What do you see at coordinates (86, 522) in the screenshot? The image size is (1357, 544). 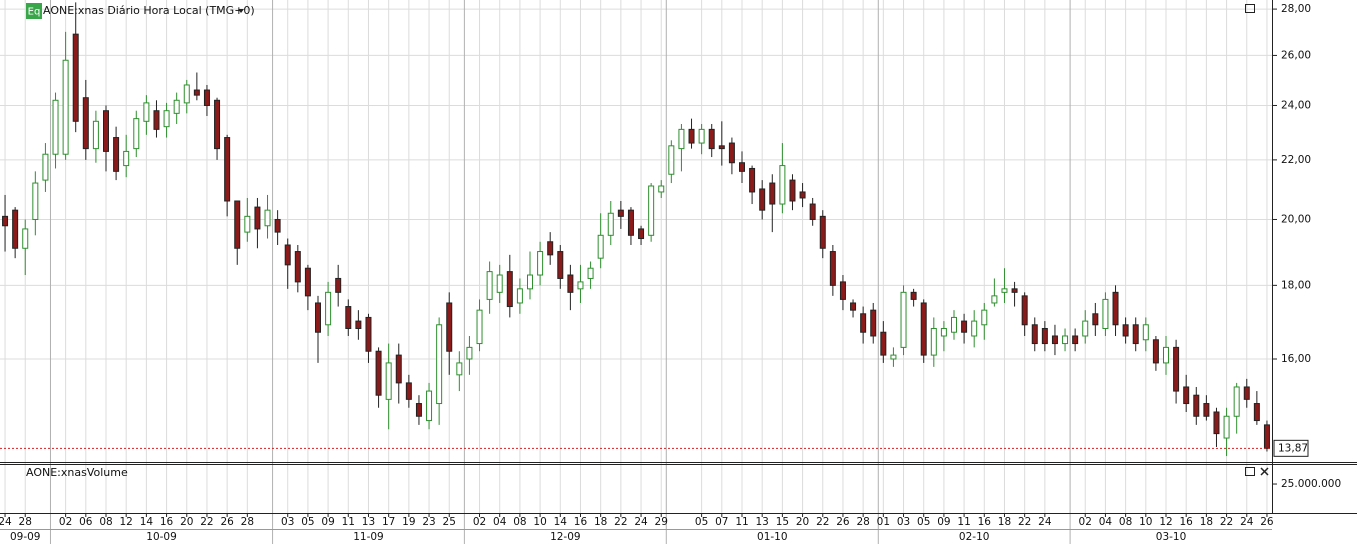 I see `x-tick-label: 06` at bounding box center [86, 522].